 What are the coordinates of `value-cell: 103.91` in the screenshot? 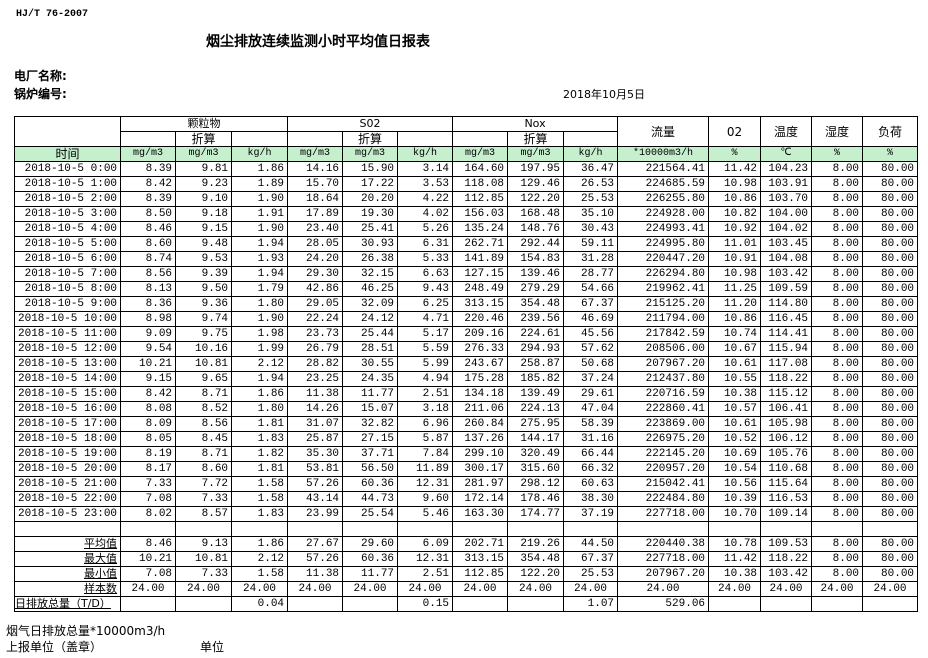 It's located at (786, 184).